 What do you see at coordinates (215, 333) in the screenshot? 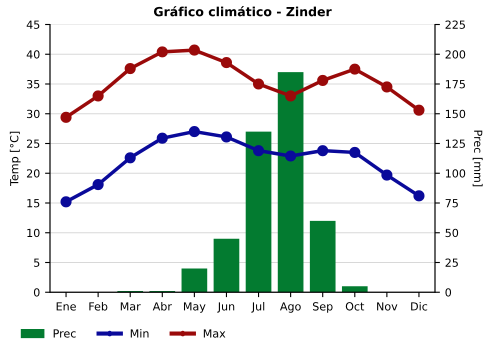
I see `legend-label: Max` at bounding box center [215, 333].